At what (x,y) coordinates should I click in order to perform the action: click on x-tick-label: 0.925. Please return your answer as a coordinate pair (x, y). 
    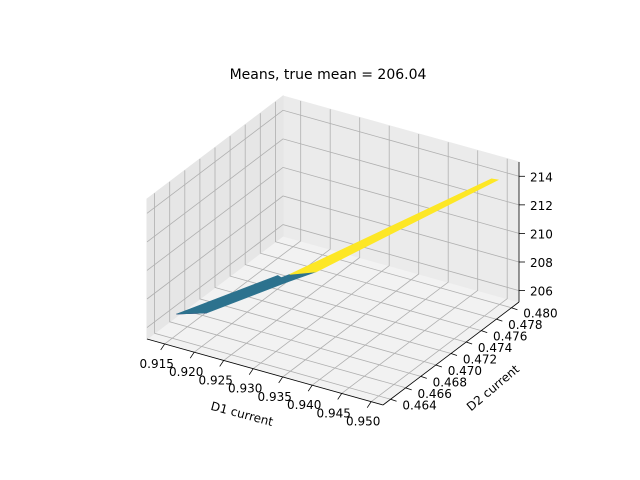
    Looking at the image, I should click on (216, 380).